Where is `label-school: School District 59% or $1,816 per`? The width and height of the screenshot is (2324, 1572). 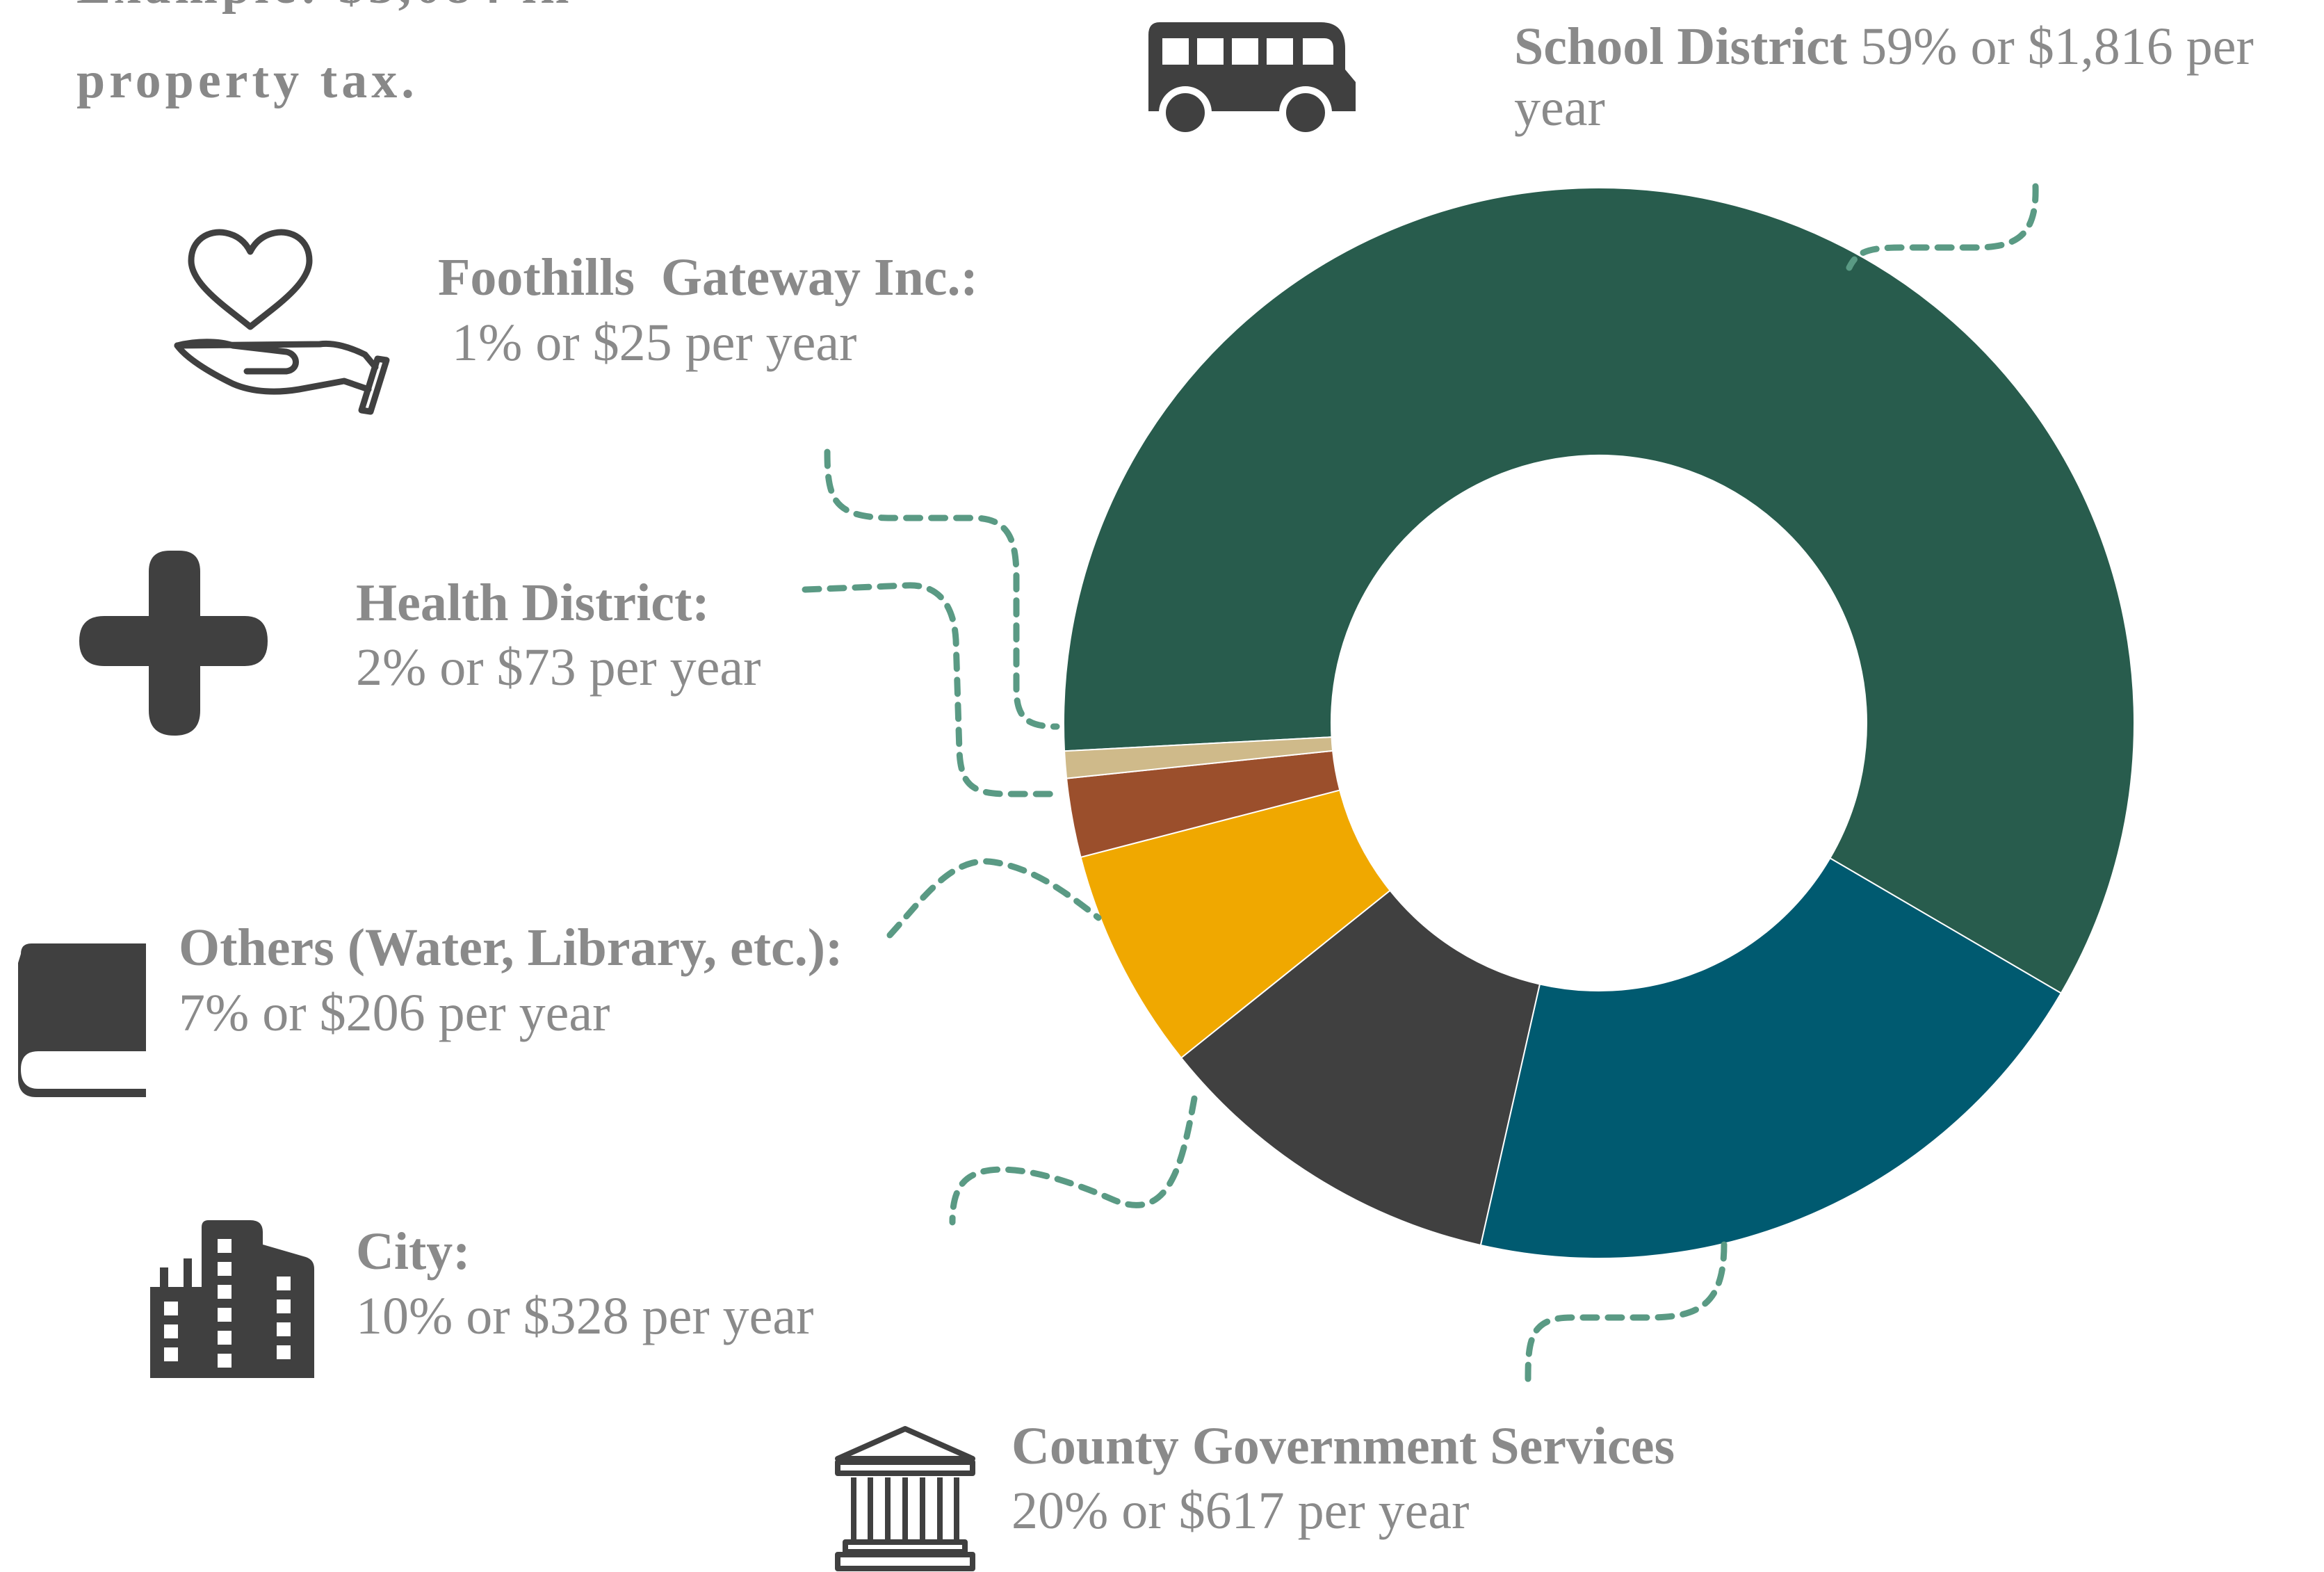
label-school: School District 59% or $1,816 per is located at coordinates (1884, 46).